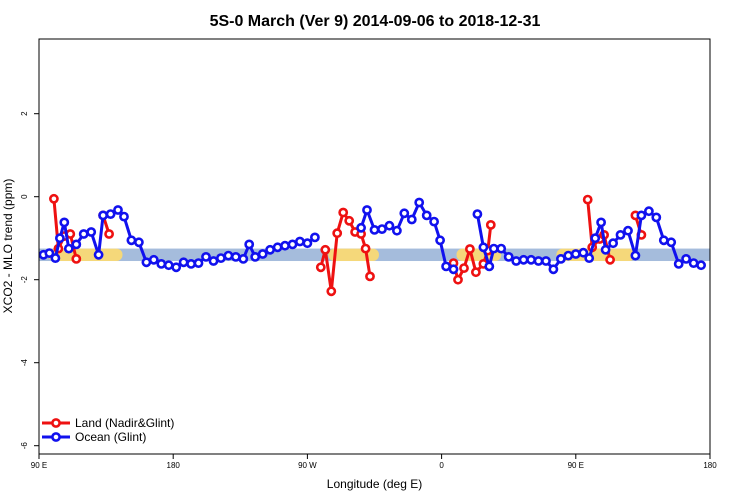  I want to click on legend: Land (Nadir&Glint)Ocean (Glint), so click(108, 430).